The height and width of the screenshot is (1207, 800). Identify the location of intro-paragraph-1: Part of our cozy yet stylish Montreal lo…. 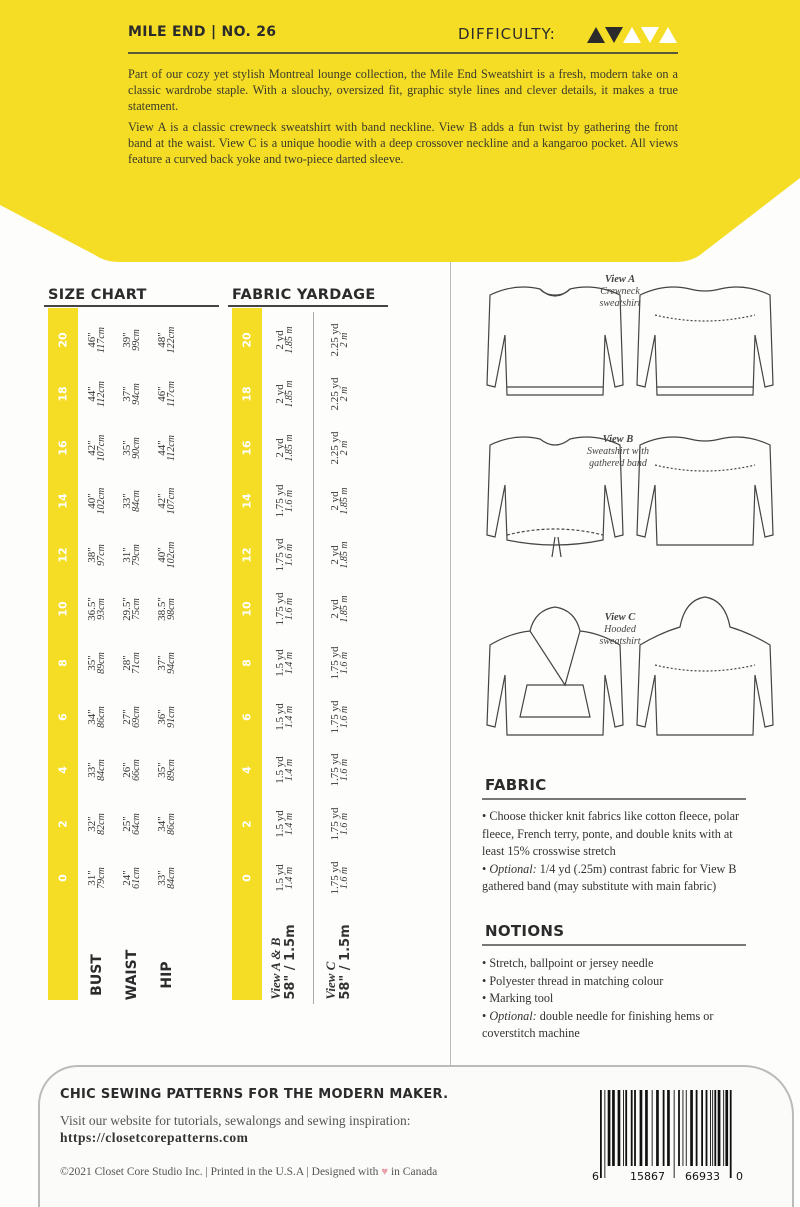
(403, 90).